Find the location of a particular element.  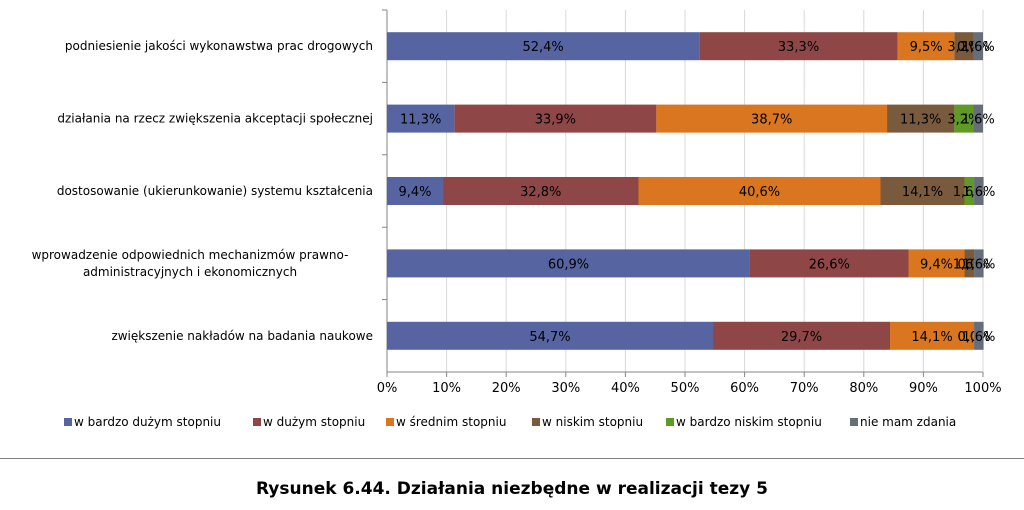

x-tick-label: 0% is located at coordinates (387, 388).